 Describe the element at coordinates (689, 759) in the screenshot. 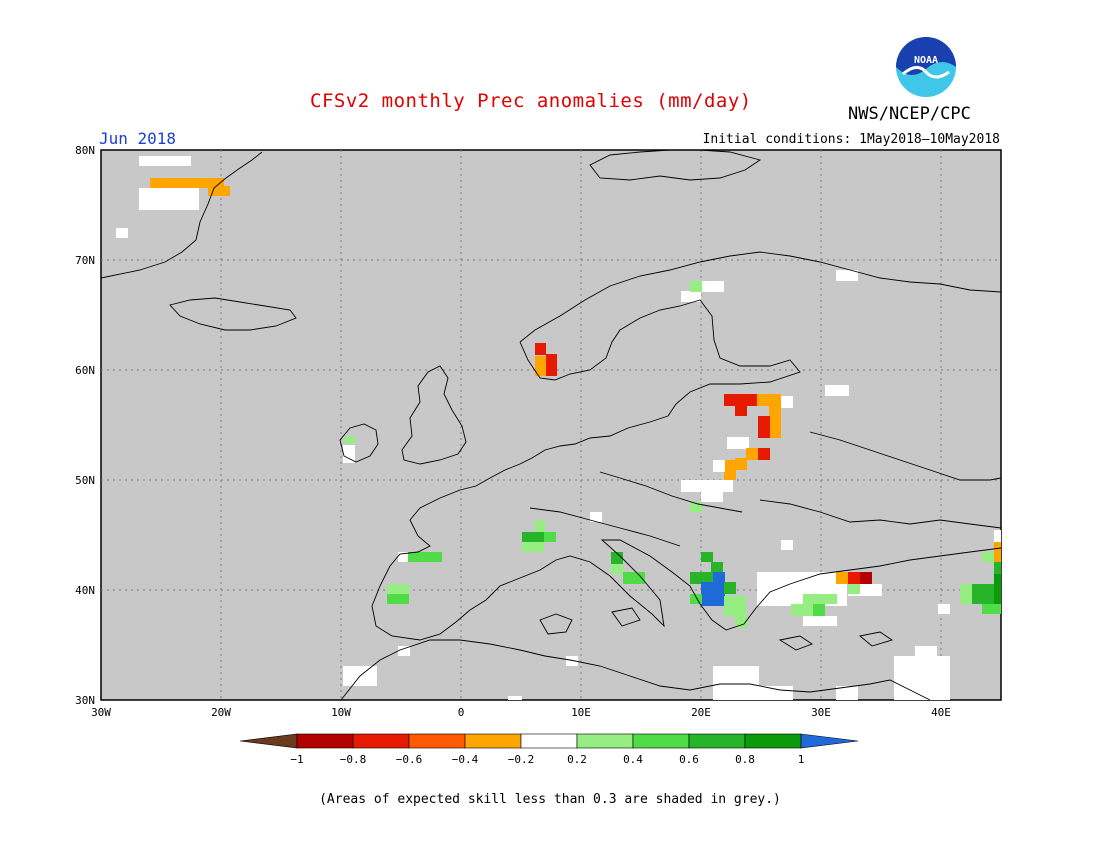

I see `colorbar-label: 0.6` at that location.